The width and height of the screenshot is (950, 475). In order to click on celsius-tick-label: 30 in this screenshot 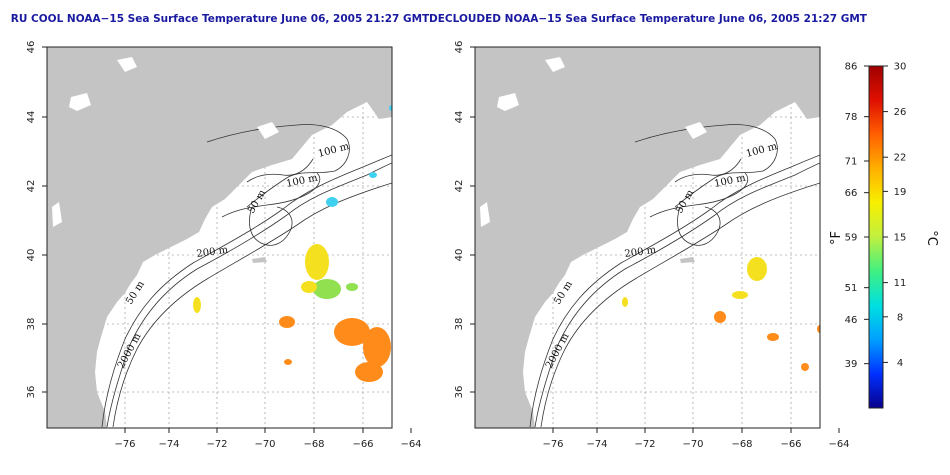, I will do `click(900, 67)`.